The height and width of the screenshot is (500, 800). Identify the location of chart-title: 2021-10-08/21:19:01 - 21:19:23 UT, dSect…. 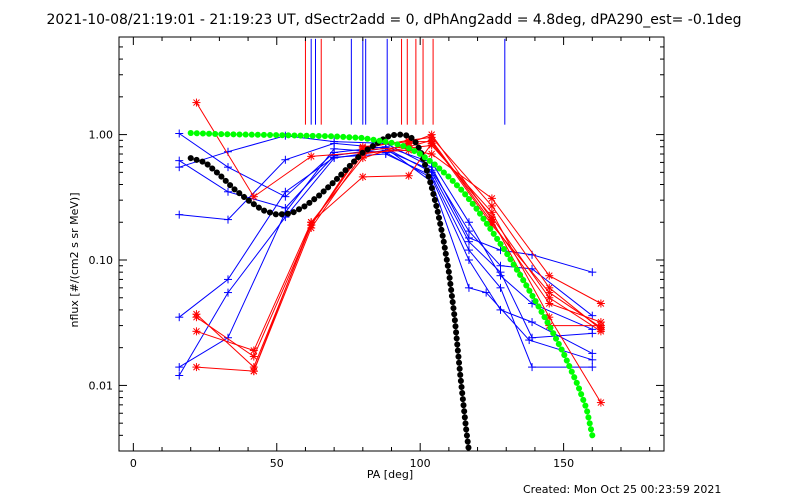
(394, 20).